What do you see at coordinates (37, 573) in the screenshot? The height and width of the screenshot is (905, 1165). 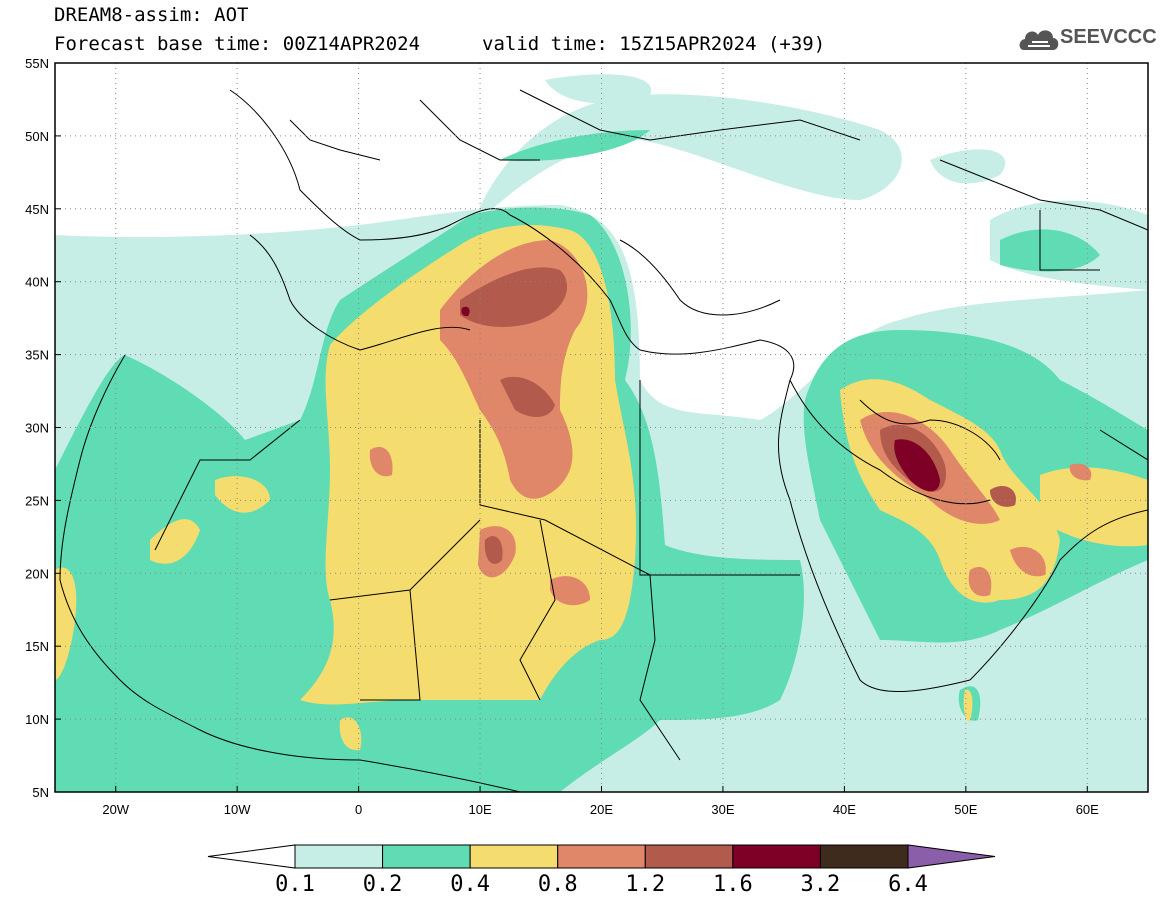 I see `lat-label: 20N` at bounding box center [37, 573].